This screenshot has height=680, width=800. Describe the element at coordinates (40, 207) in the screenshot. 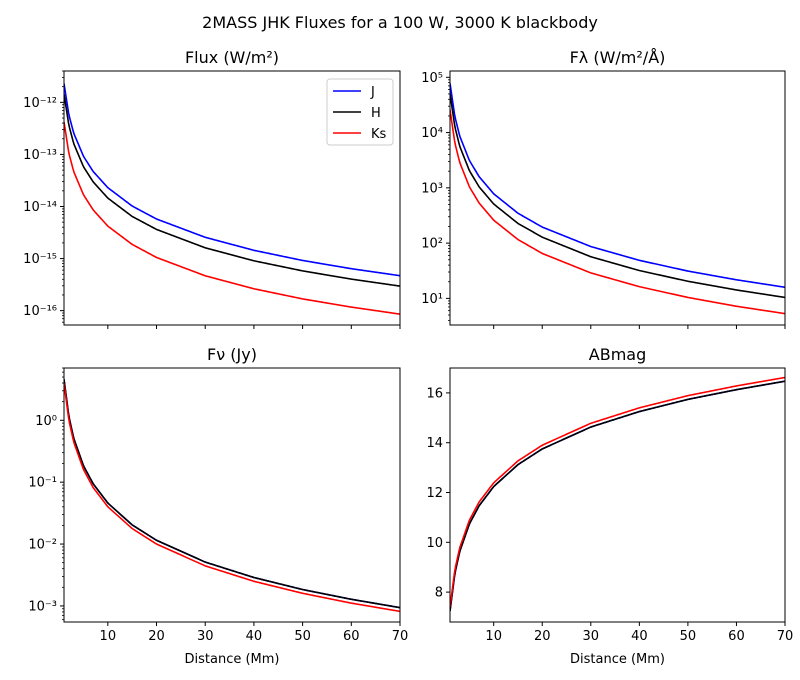

I see `y-tick-label: 10⁻¹⁴` at that location.